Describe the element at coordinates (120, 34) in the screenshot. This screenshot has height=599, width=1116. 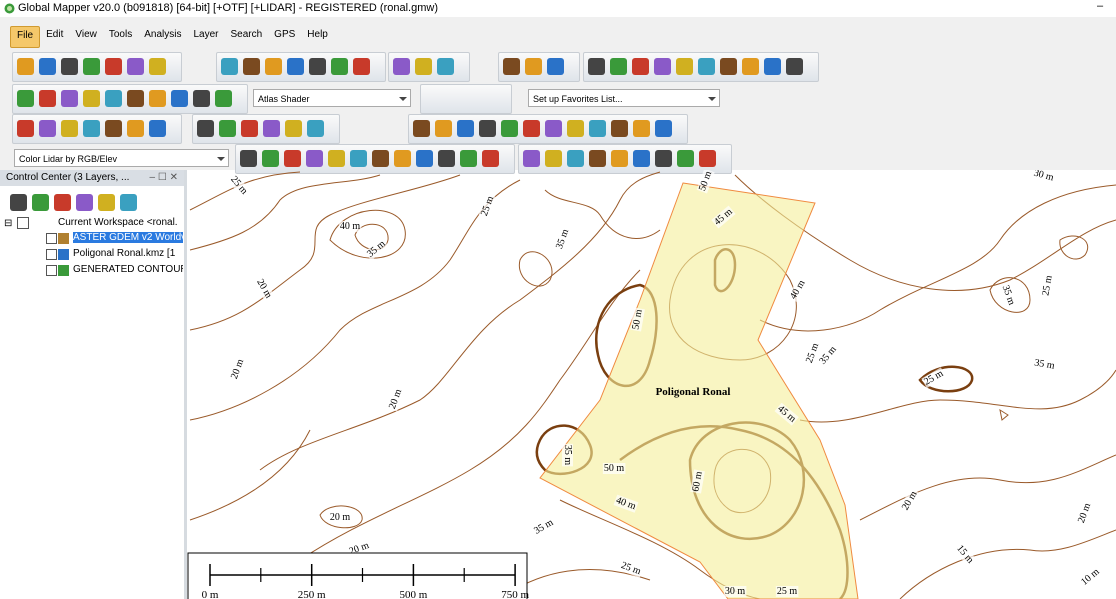
I see `menu-item: Tools` at that location.